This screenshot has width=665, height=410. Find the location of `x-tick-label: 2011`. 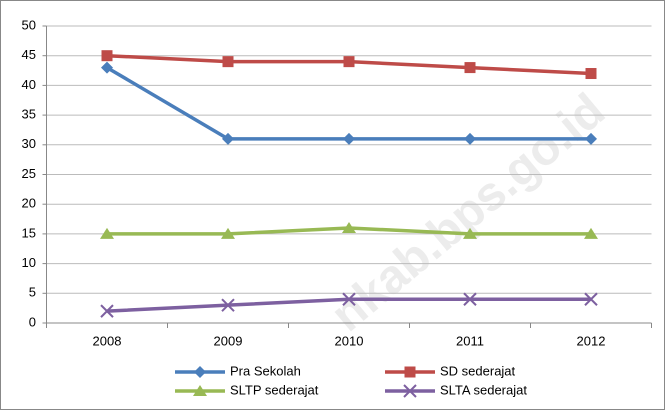

x-tick-label: 2011 is located at coordinates (470, 340).